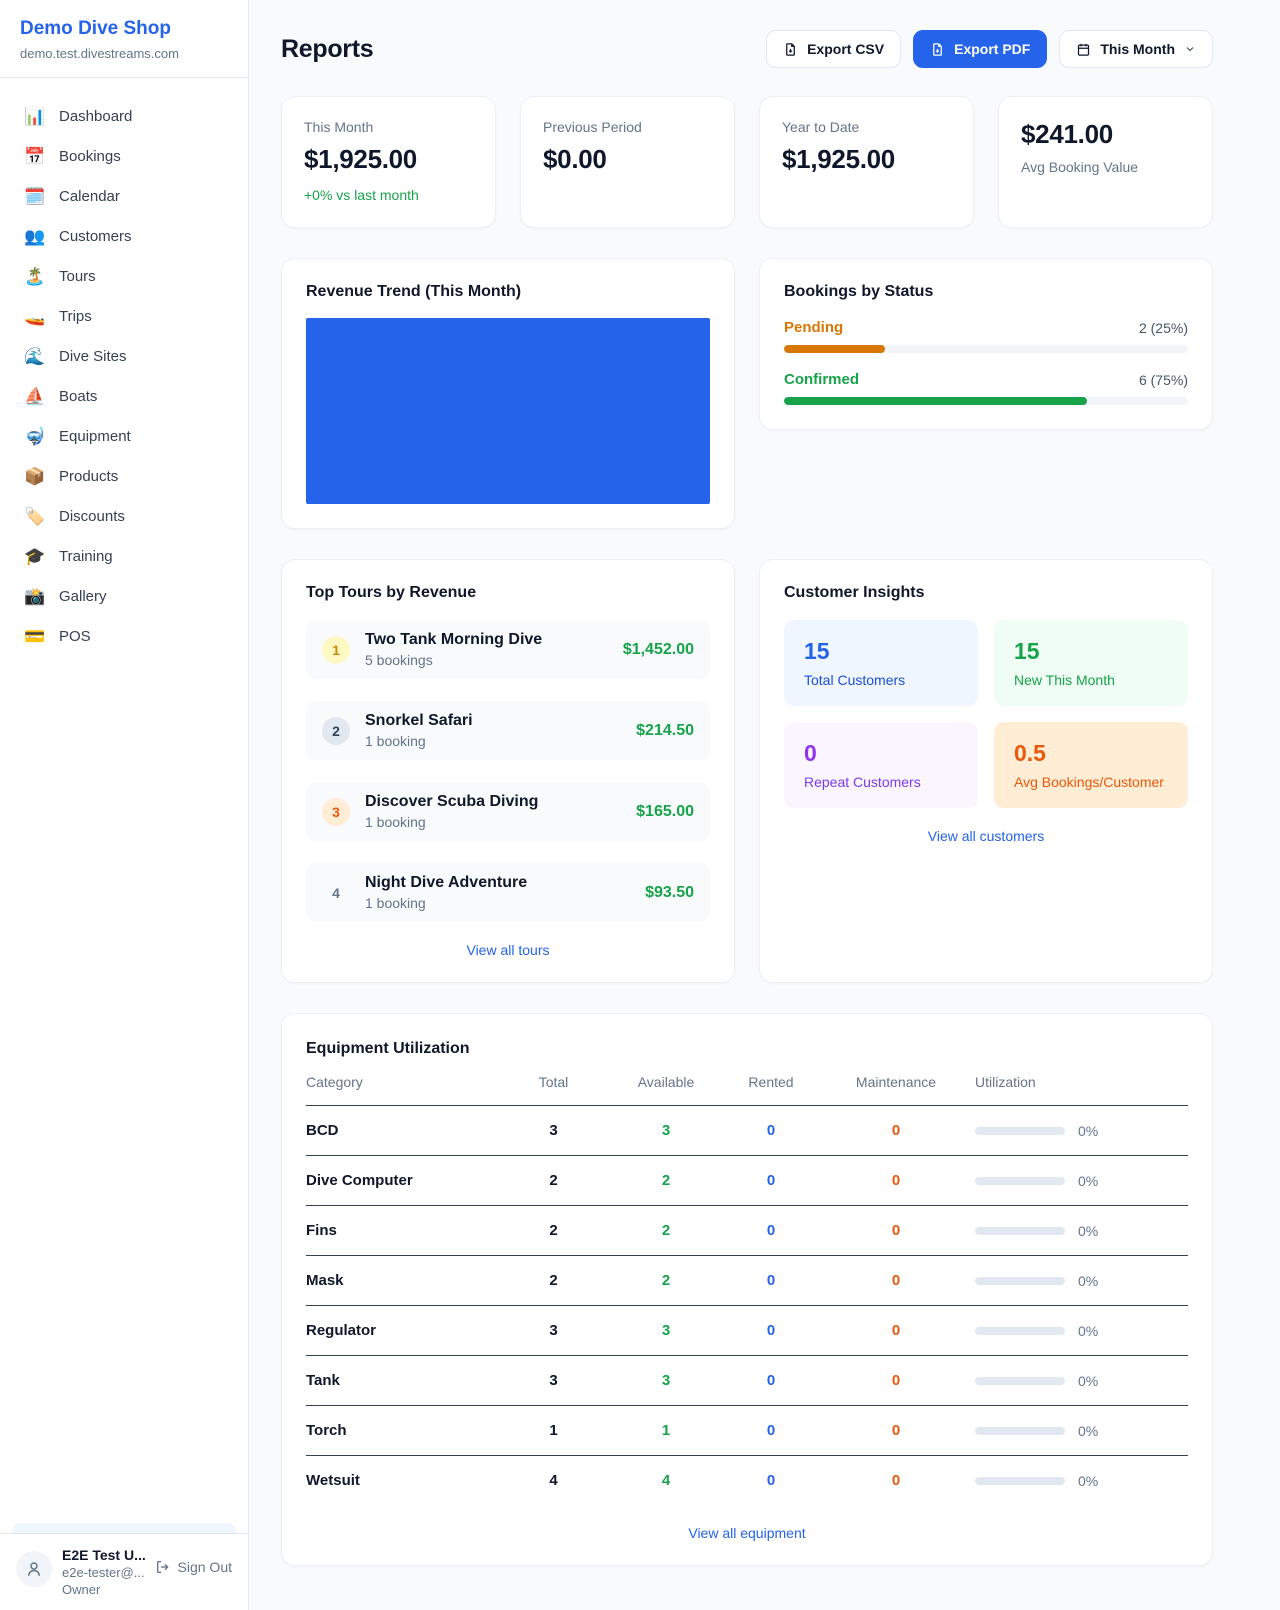 This screenshot has height=1610, width=1280. I want to click on sidebar-selected-item-partial, so click(124, 1528).